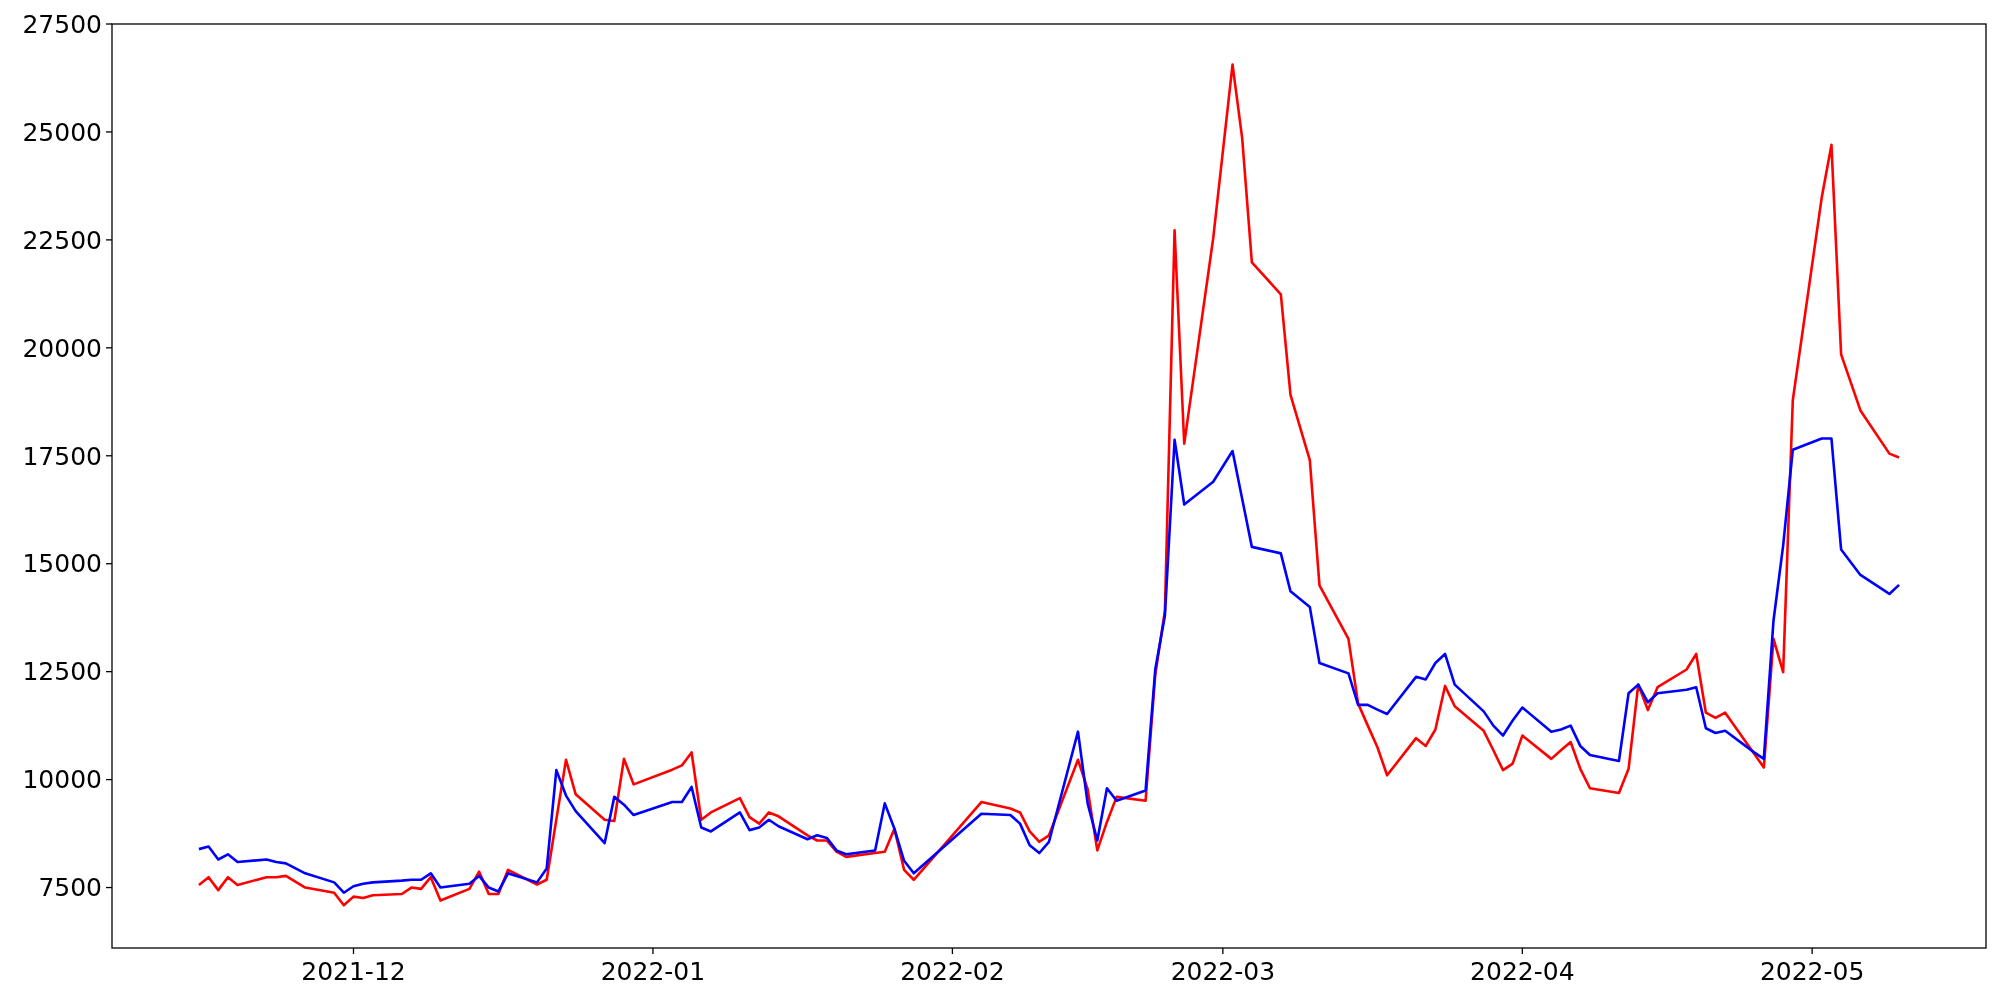 Image resolution: width=2000 pixels, height=1000 pixels. I want to click on y-tick-label: 7500, so click(70, 888).